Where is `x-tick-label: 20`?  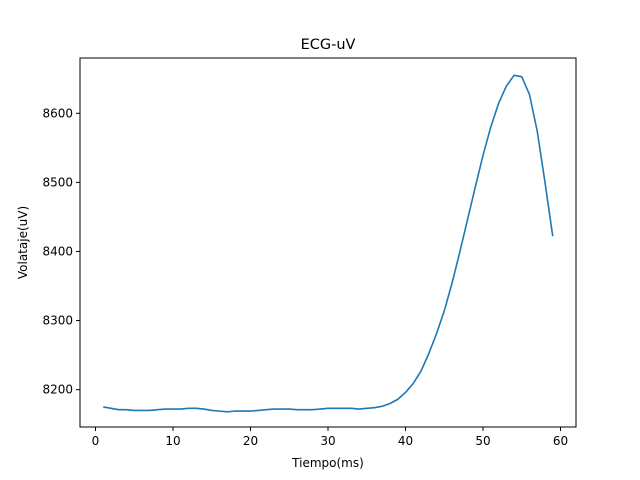 x-tick-label: 20 is located at coordinates (250, 441).